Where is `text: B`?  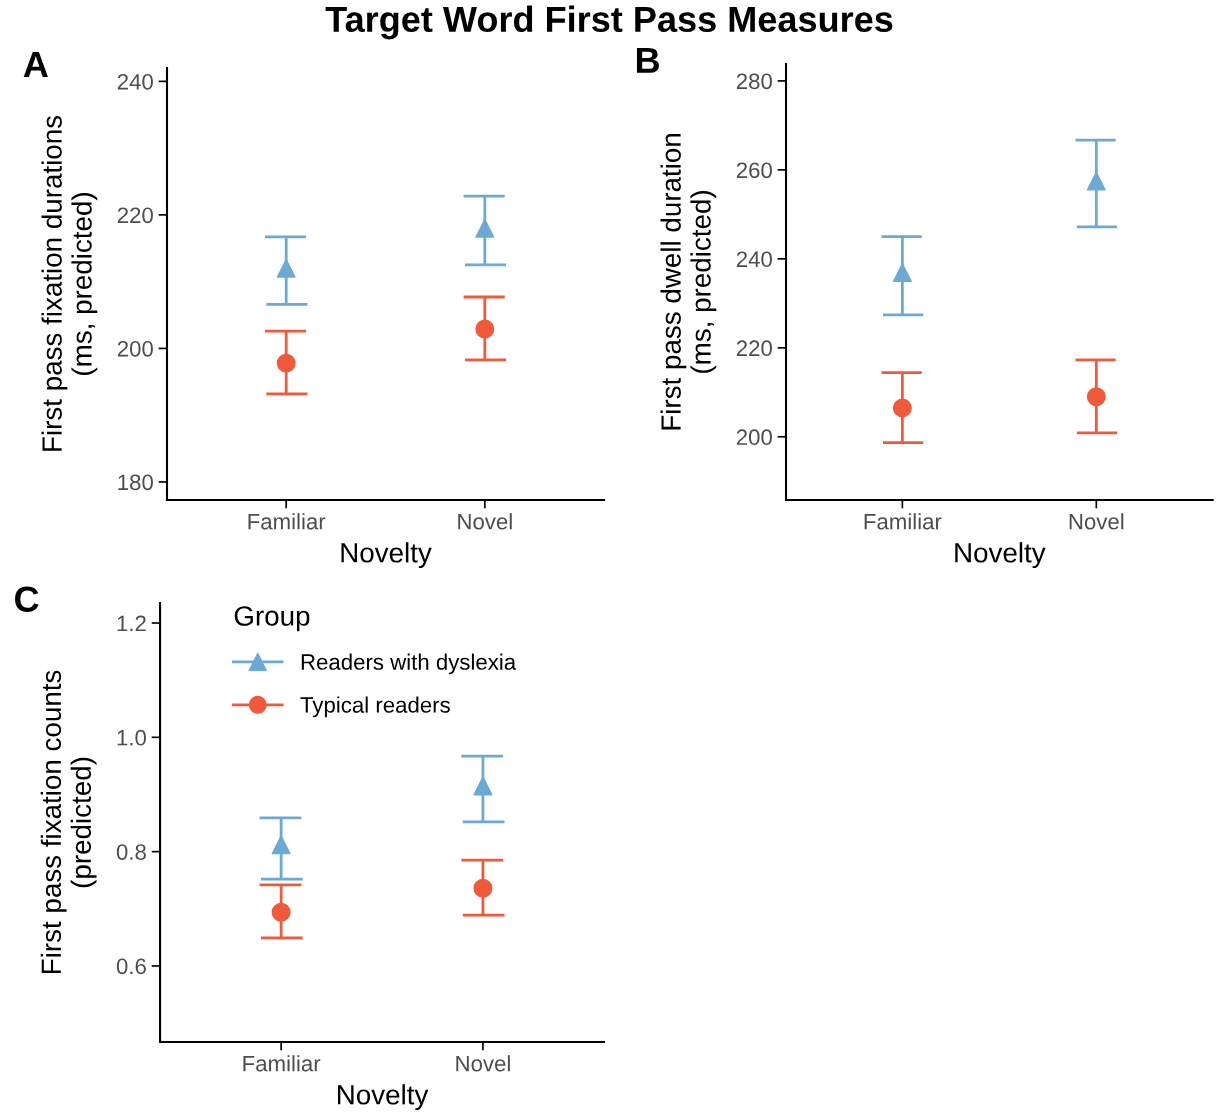
text: B is located at coordinates (647, 60).